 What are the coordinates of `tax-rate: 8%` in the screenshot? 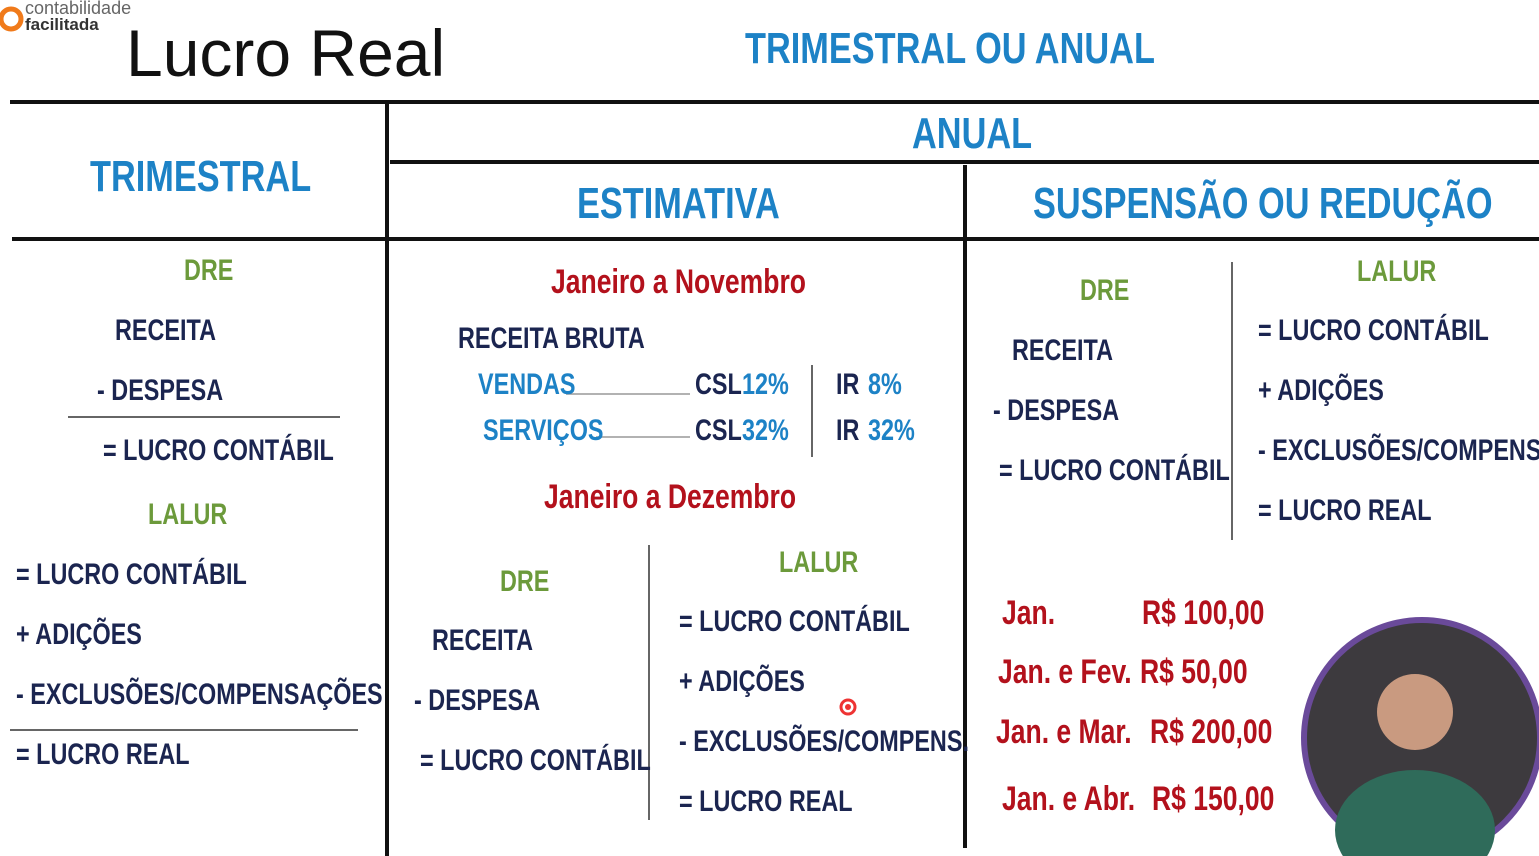 It's located at (885, 384).